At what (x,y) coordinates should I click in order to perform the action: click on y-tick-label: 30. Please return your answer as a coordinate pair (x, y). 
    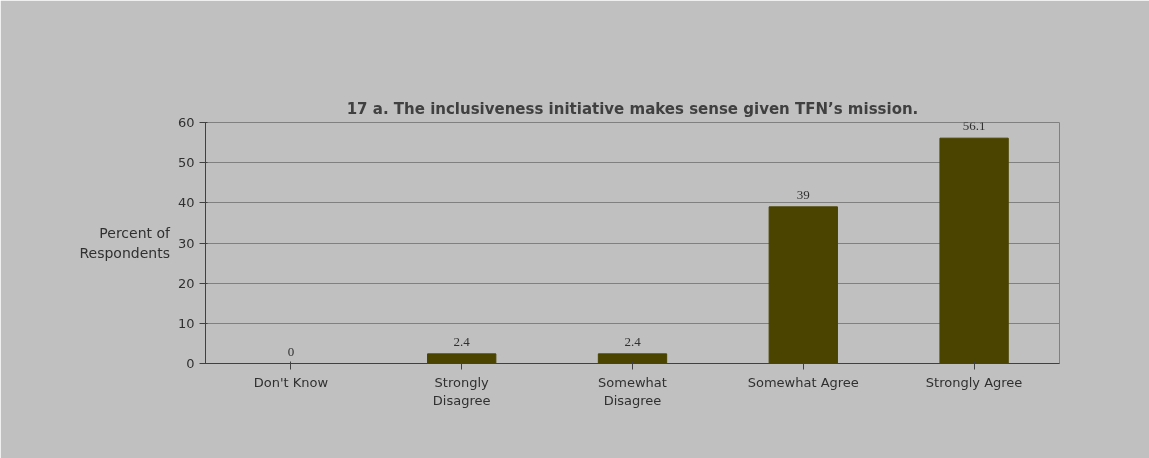
    Looking at the image, I should click on (186, 243).